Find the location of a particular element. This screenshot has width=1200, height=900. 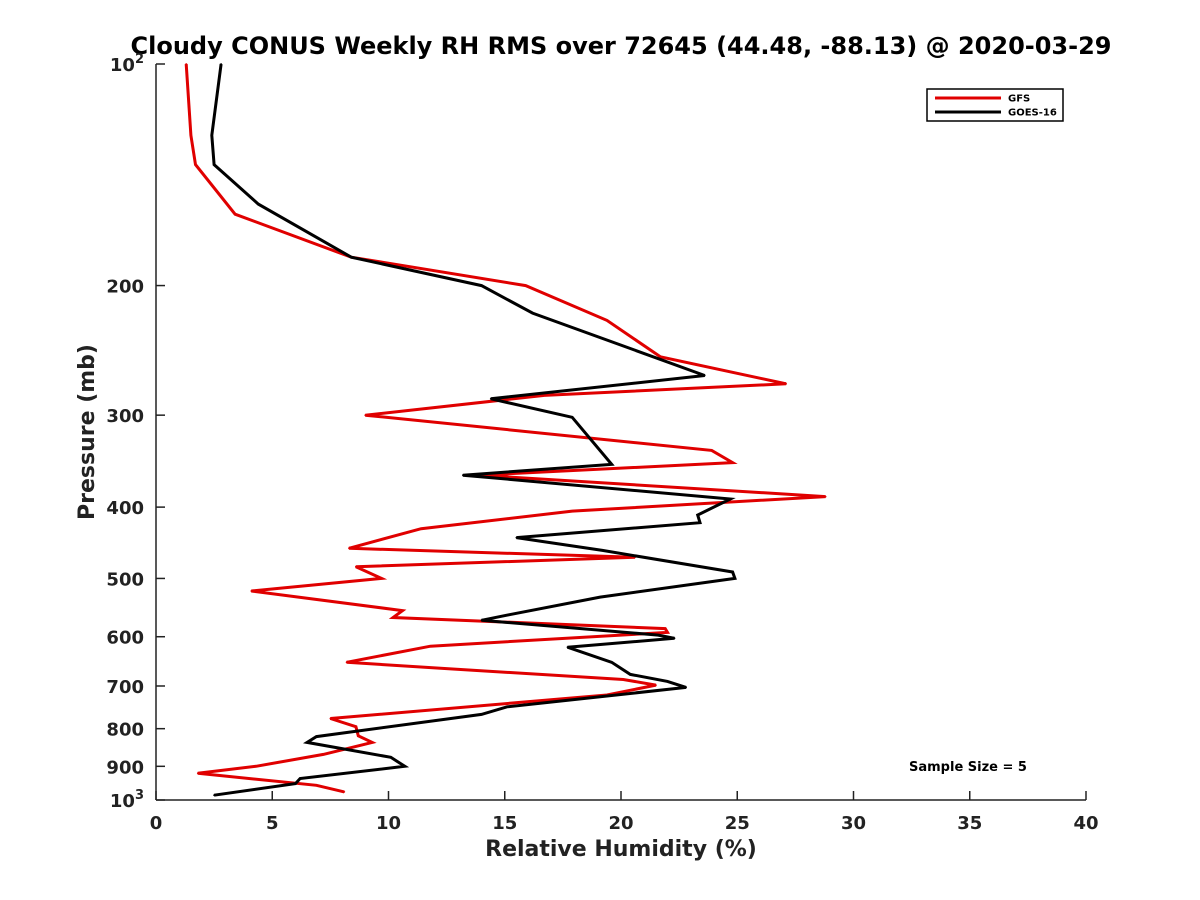

y-tick-exponent: 2 is located at coordinates (139, 59).